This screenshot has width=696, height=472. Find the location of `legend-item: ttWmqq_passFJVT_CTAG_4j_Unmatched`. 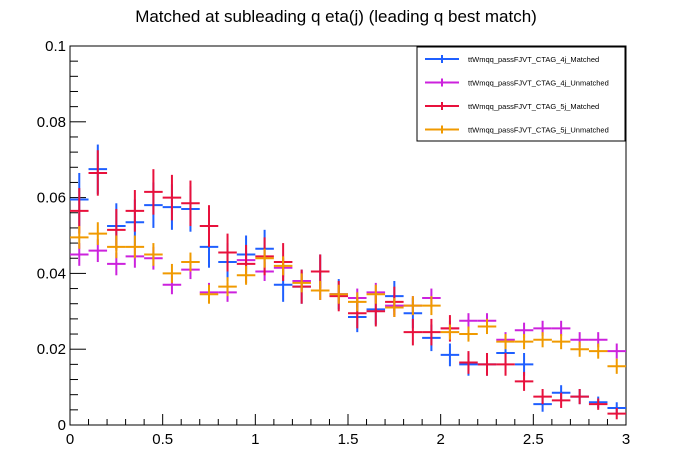

legend-item: ttWmqq_passFJVT_CTAG_4j_Unmatched is located at coordinates (517, 83).